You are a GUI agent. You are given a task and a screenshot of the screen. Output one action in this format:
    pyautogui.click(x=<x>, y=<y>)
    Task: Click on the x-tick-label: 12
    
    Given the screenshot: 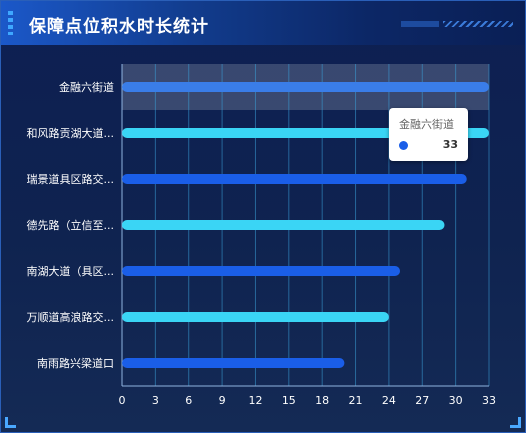 What is the action you would take?
    pyautogui.click(x=255, y=400)
    